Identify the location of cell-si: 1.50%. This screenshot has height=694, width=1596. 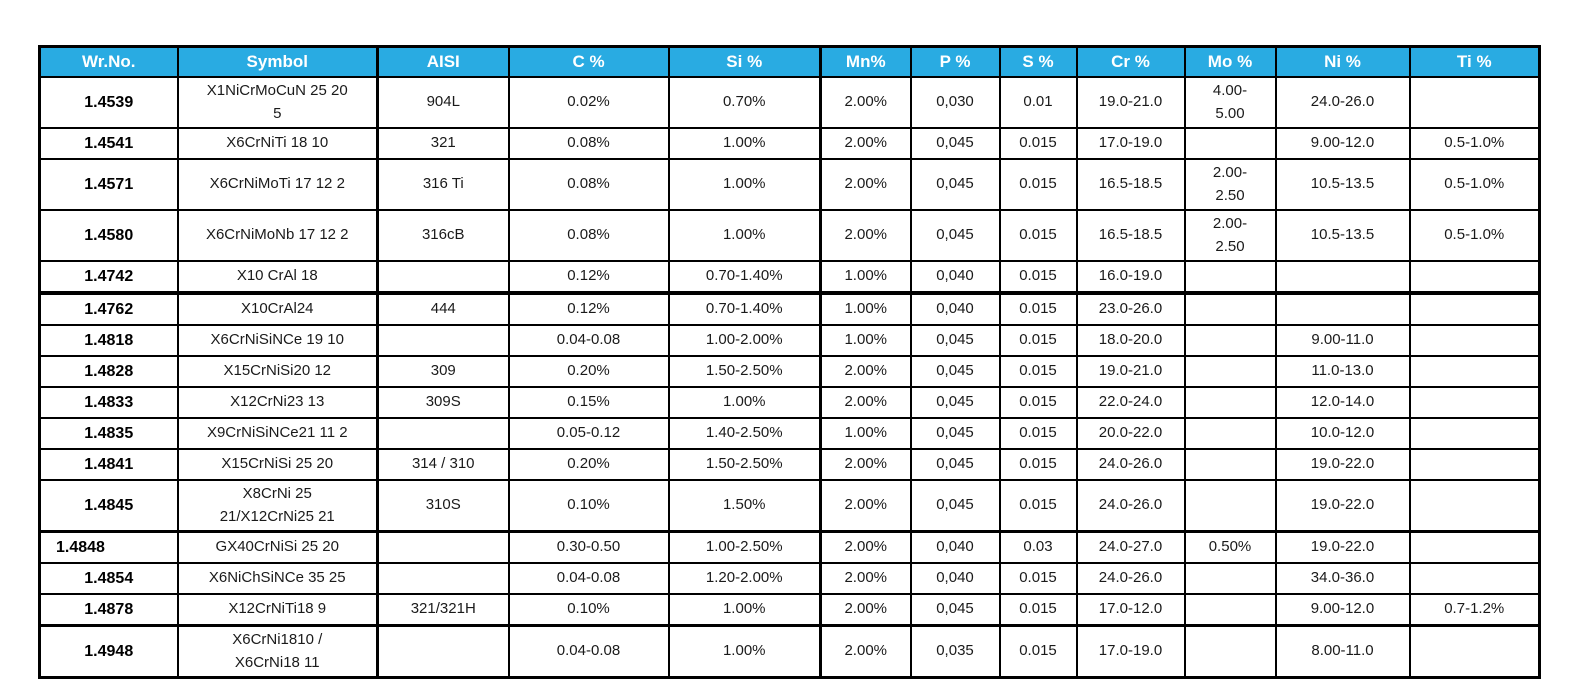
(744, 506).